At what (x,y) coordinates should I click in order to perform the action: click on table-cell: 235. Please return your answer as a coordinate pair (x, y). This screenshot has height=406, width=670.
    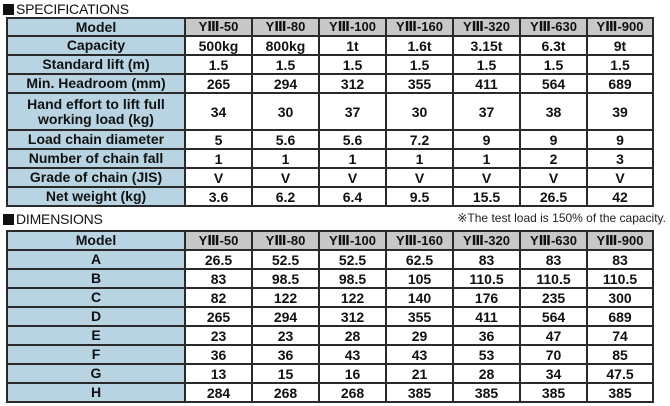
    Looking at the image, I should click on (553, 297).